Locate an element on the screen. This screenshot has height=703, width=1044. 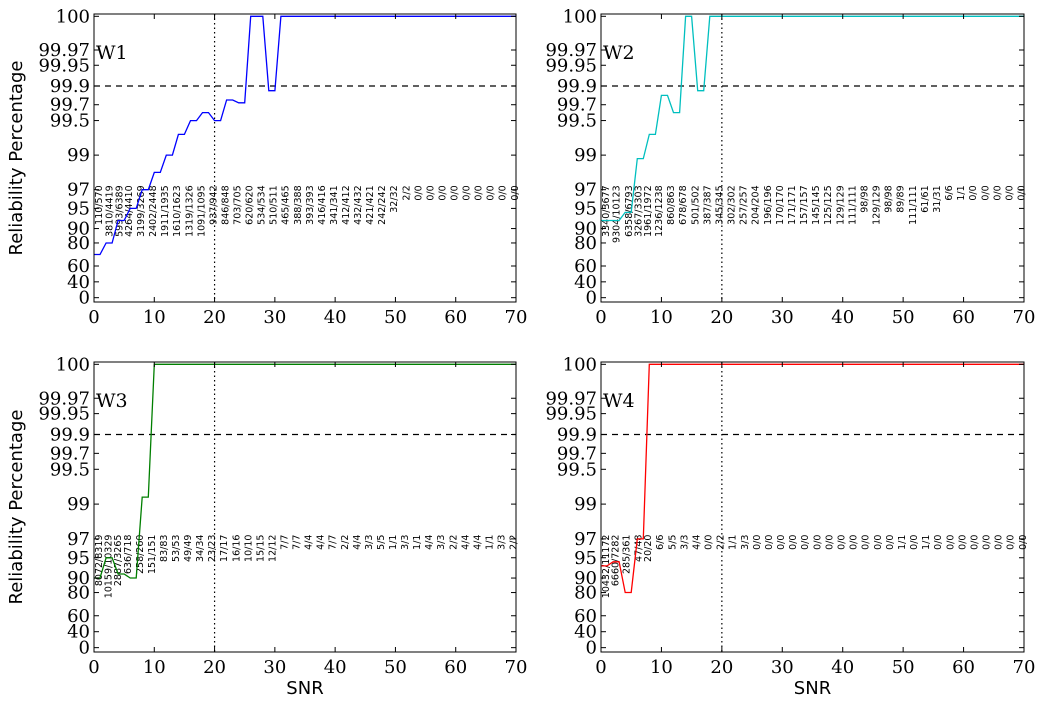
count-label: 3267/3303 is located at coordinates (638, 211).